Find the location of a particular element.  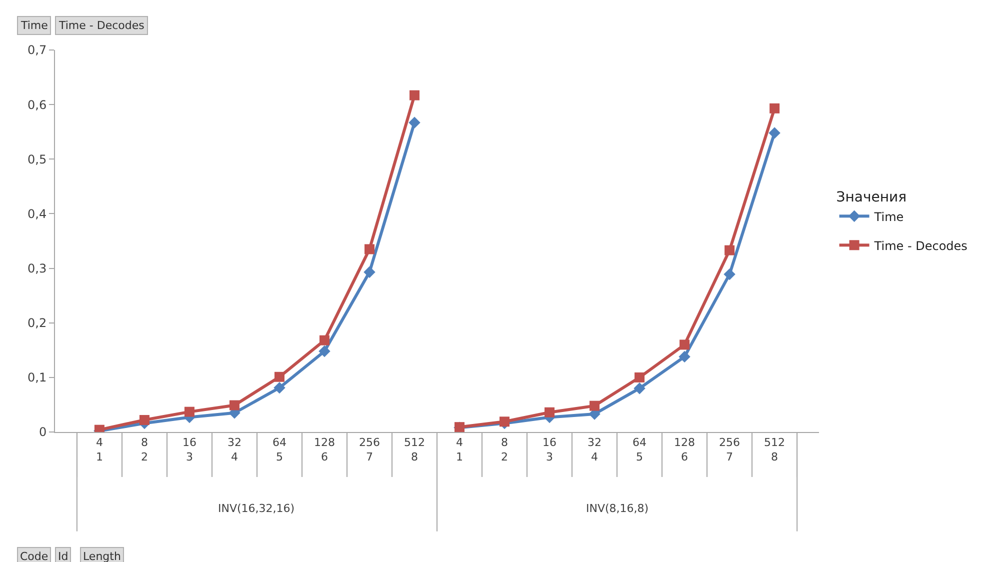

text: INV(16,32,16) is located at coordinates (256, 508).